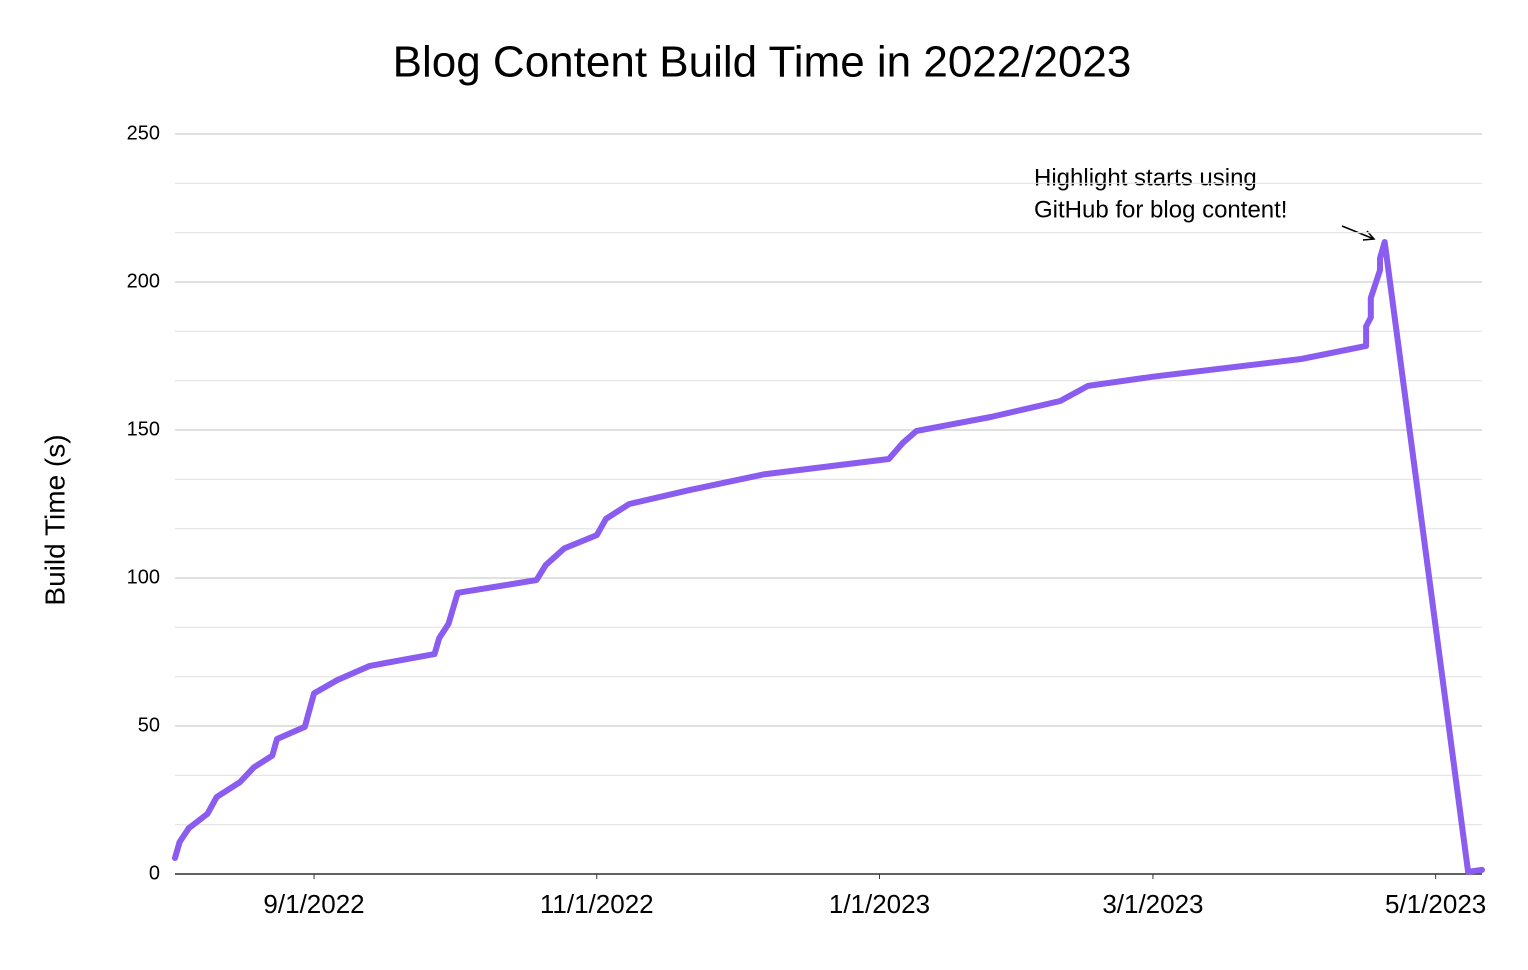 This screenshot has height=970, width=1528. I want to click on y-tick-label: 100, so click(143, 577).